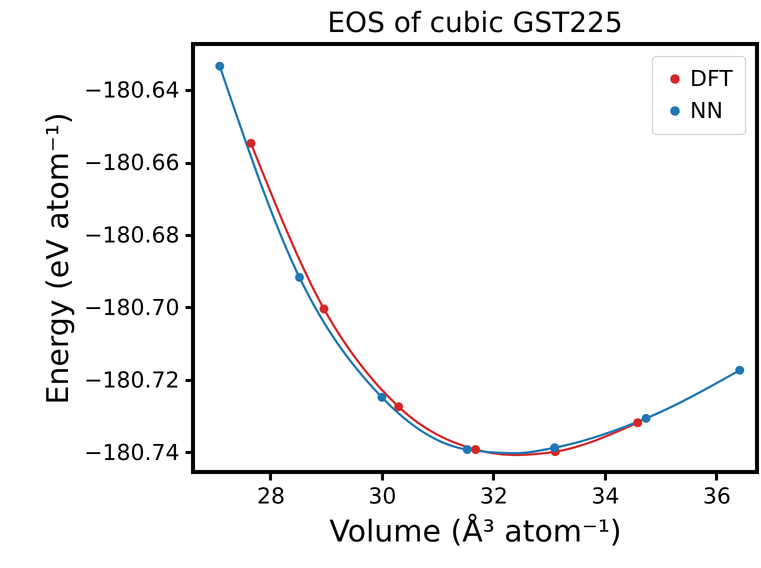 This screenshot has width=761, height=568. Describe the element at coordinates (712, 79) in the screenshot. I see `legend-label: DFT` at that location.